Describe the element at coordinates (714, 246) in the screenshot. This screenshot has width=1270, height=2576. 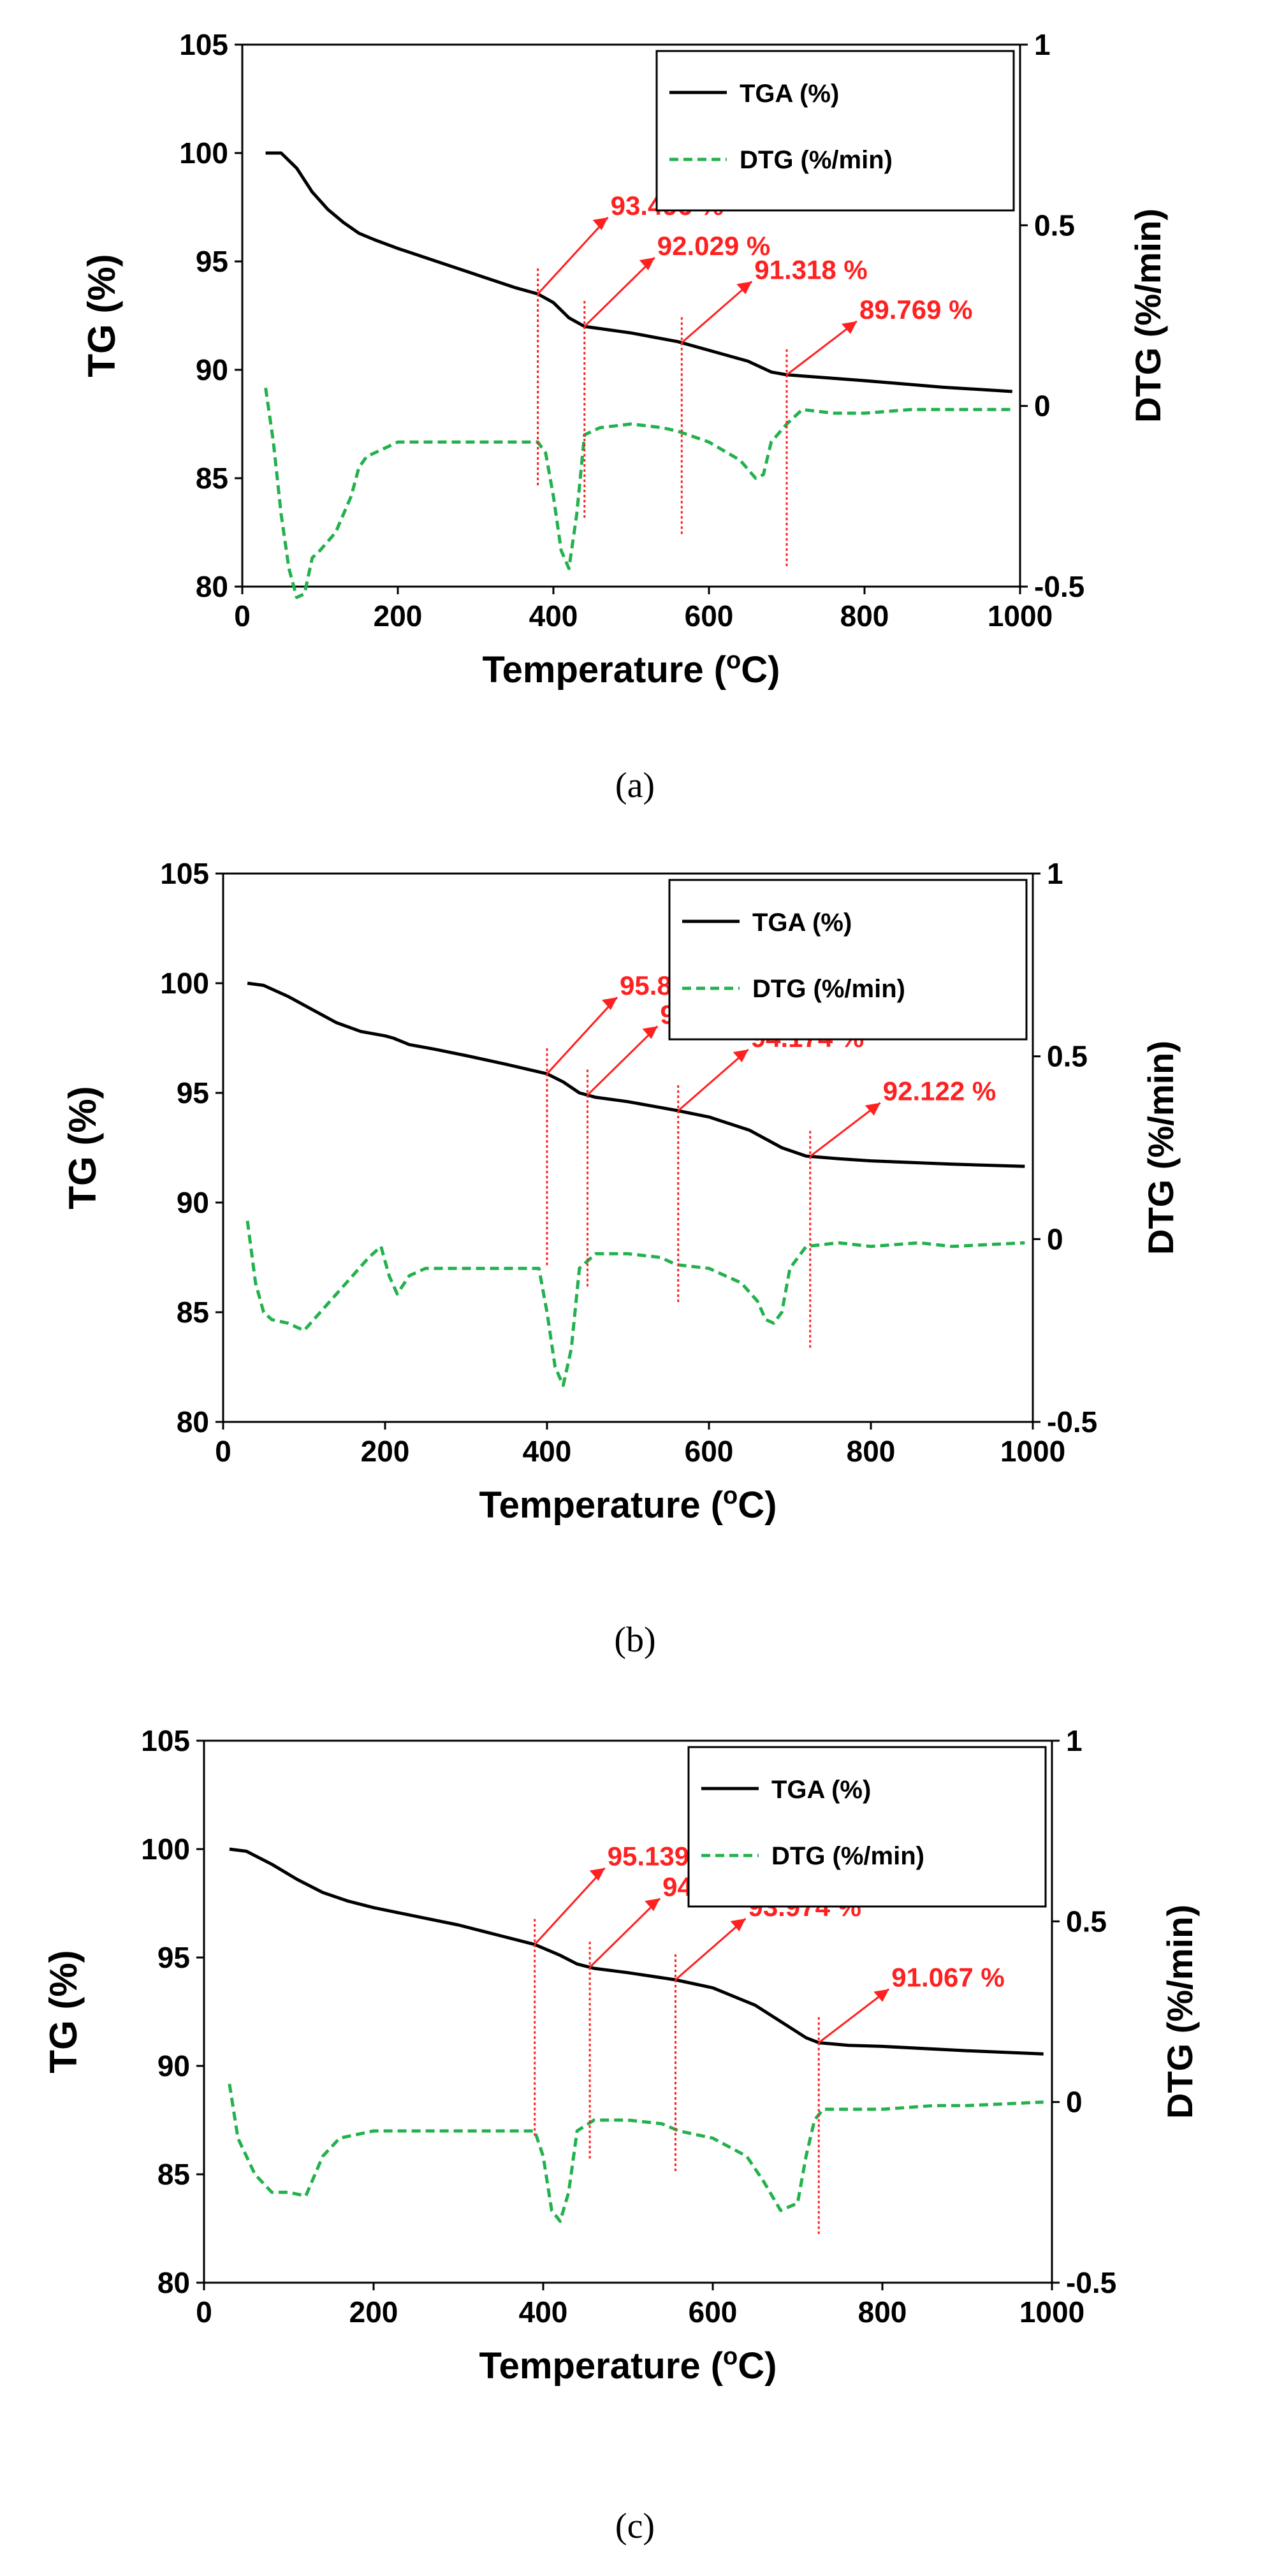
I see `annotation-label: 92.029 %` at that location.